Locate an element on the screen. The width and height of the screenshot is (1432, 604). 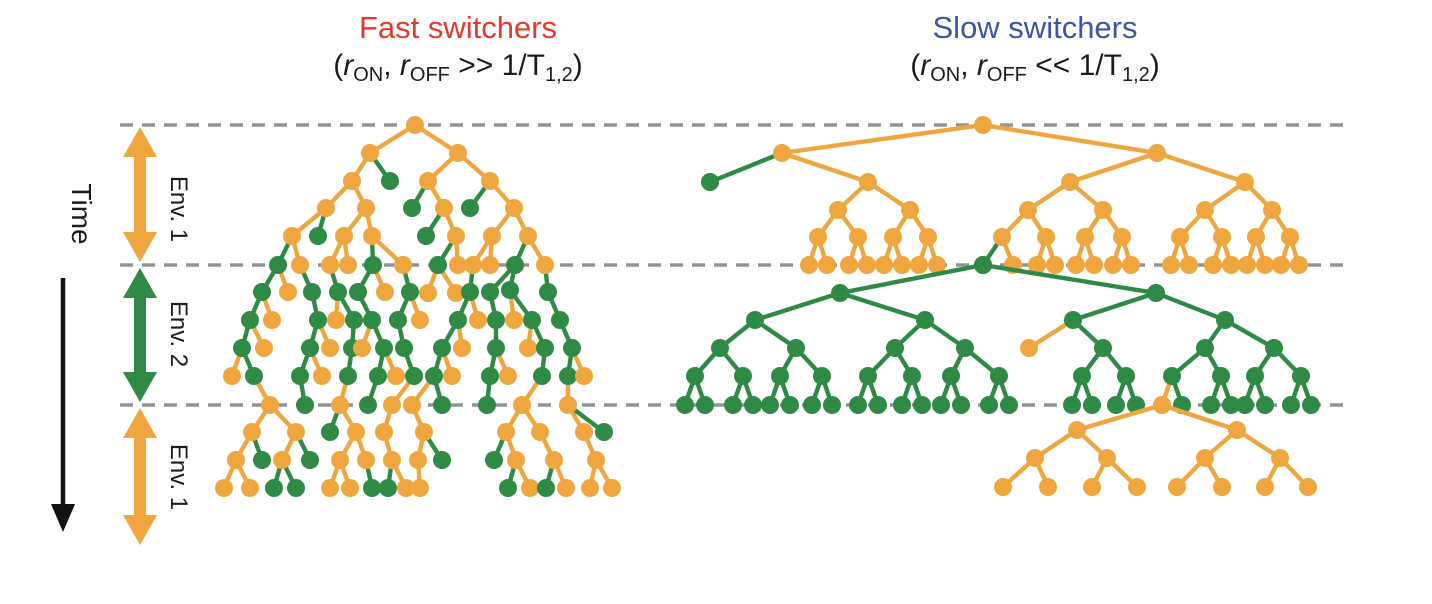
slow-switchers-condition: (rON, rOFF << 1/T1,2) is located at coordinates (1035, 67).